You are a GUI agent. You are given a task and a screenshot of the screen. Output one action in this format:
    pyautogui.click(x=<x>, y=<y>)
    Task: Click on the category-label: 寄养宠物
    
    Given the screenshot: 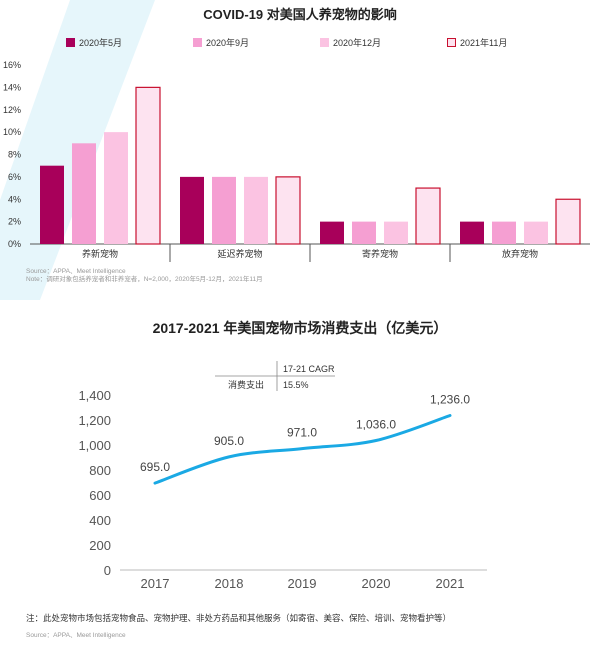 What is the action you would take?
    pyautogui.click(x=380, y=253)
    